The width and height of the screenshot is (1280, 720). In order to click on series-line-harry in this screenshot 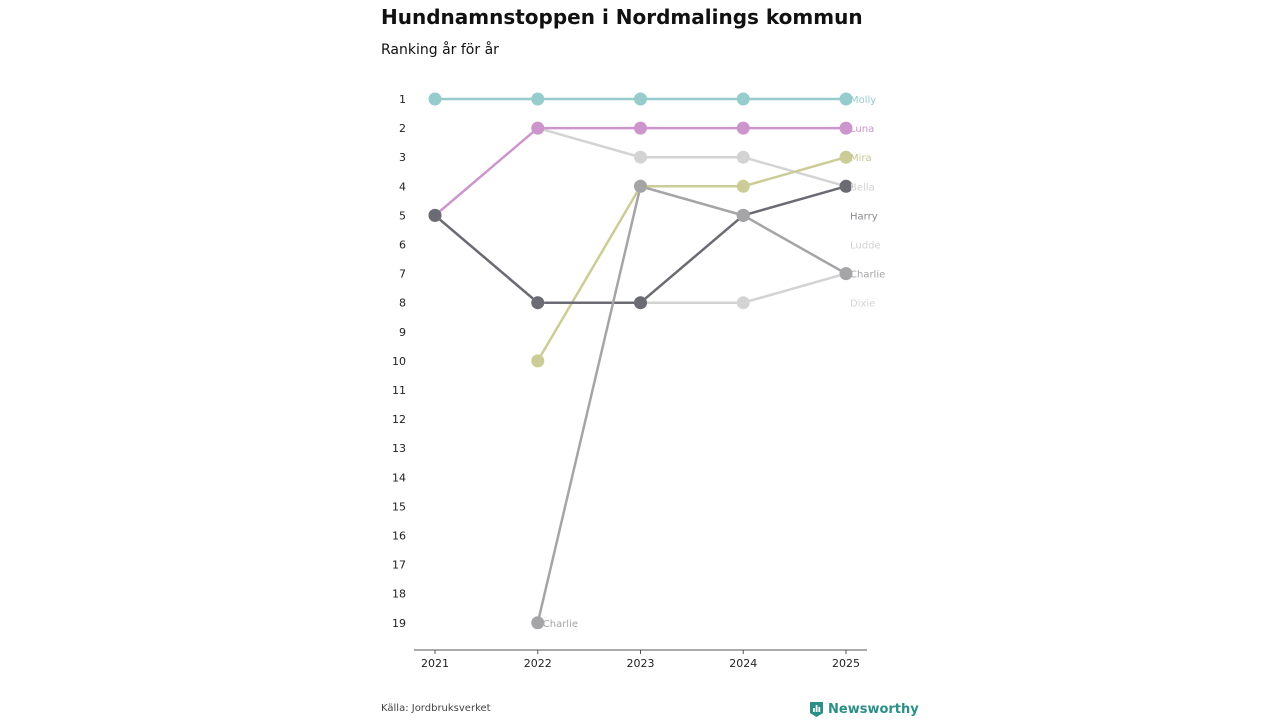, I will do `click(640, 244)`.